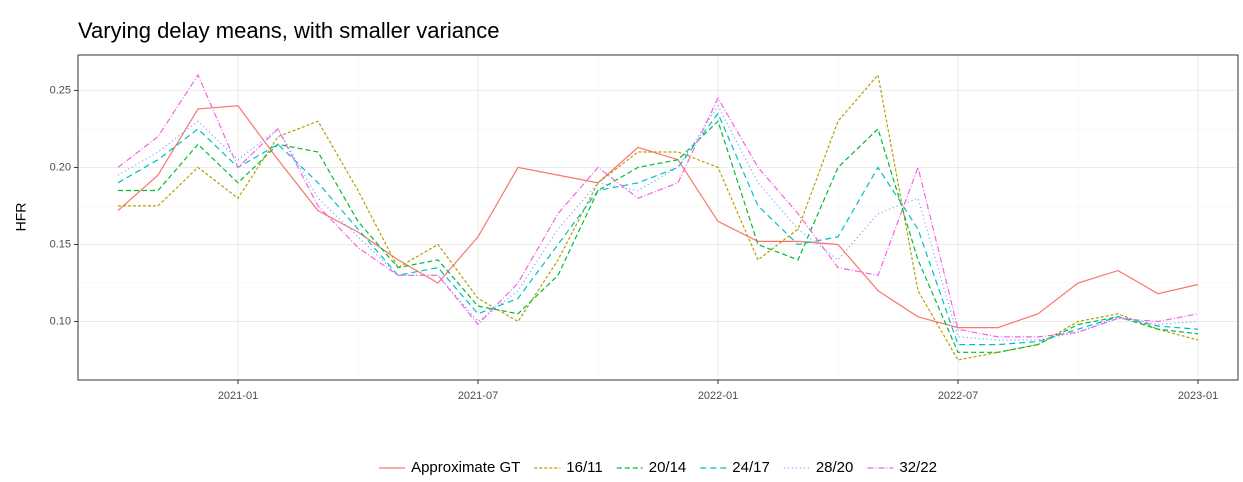 Image resolution: width=1243 pixels, height=482 pixels. Describe the element at coordinates (751, 467) in the screenshot. I see `legend-label: 24/17` at that location.